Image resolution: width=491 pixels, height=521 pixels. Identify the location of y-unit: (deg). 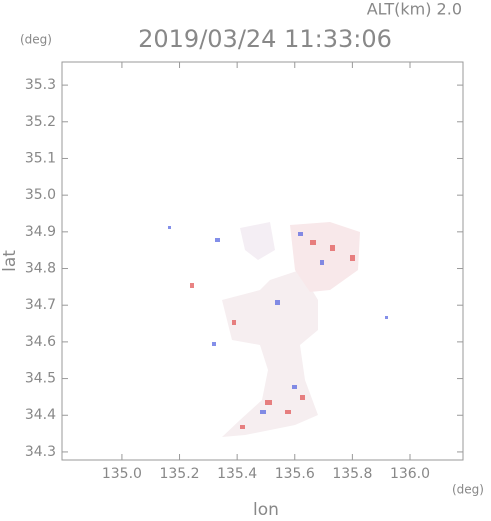
(36, 40).